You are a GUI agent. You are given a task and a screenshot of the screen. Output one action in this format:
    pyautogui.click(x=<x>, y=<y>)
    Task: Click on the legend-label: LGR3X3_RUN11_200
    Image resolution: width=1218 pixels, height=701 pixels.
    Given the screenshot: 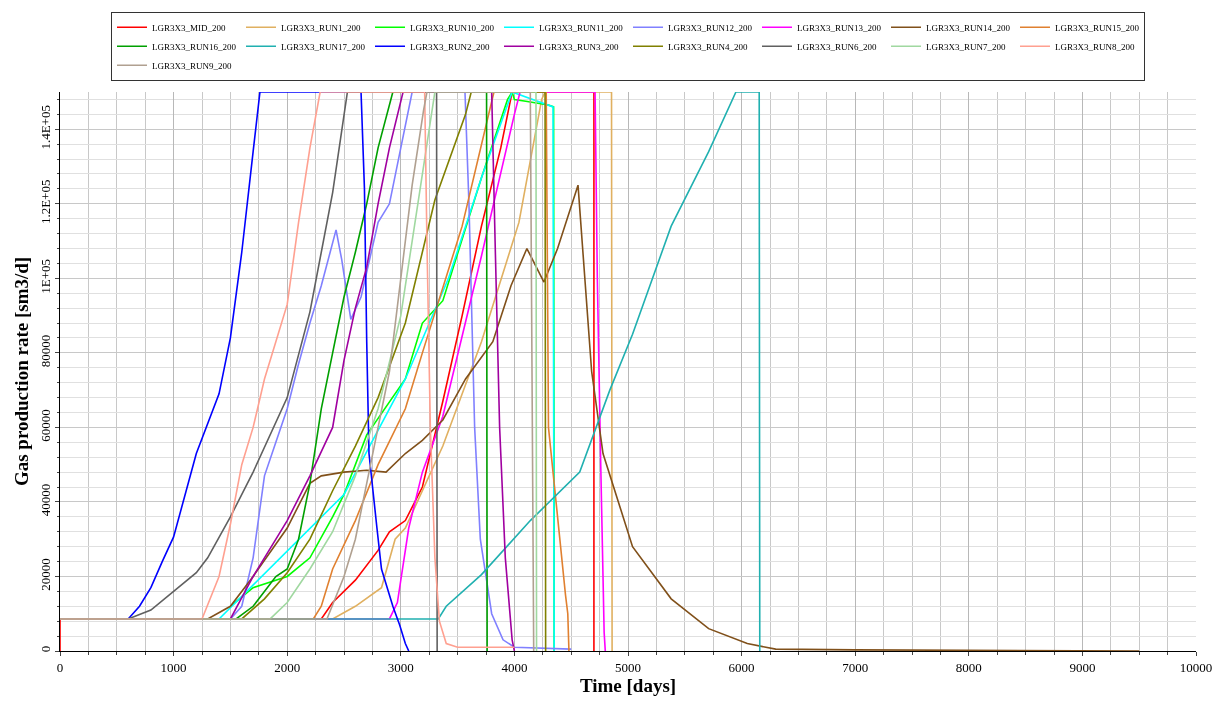 What is the action you would take?
    pyautogui.click(x=581, y=27)
    